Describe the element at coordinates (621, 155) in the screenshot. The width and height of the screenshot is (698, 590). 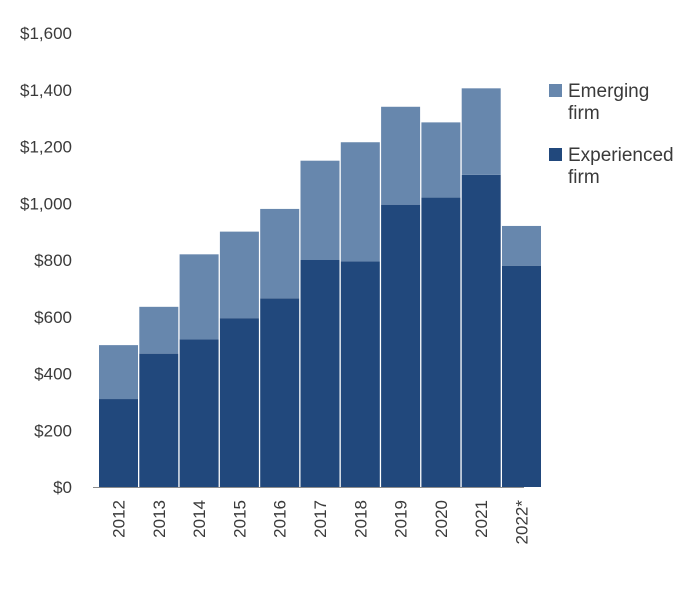
I see `legend-label-line1: Experienced` at that location.